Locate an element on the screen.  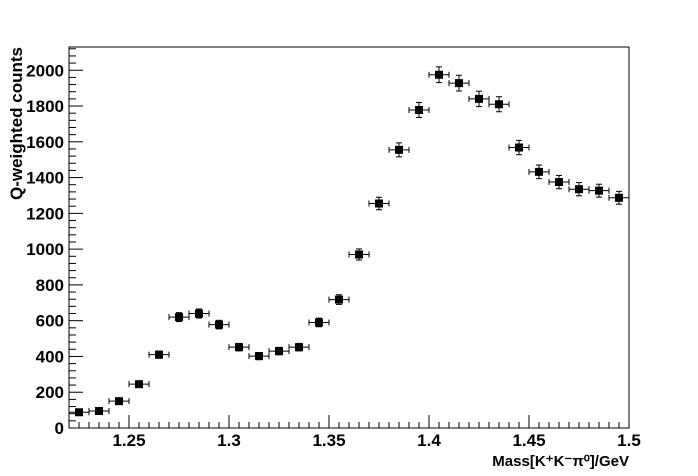
x-tick-label: 1.4 is located at coordinates (429, 440).